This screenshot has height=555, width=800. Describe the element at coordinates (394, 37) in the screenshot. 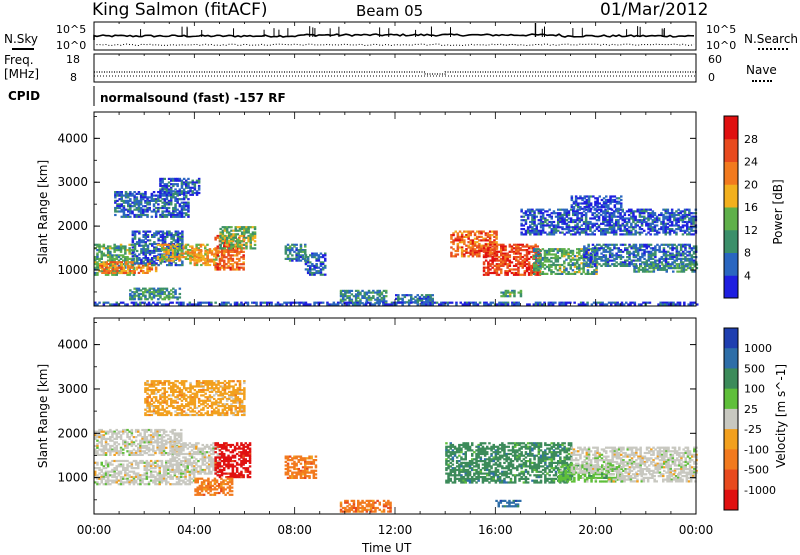

I see `nsky-trace` at that location.